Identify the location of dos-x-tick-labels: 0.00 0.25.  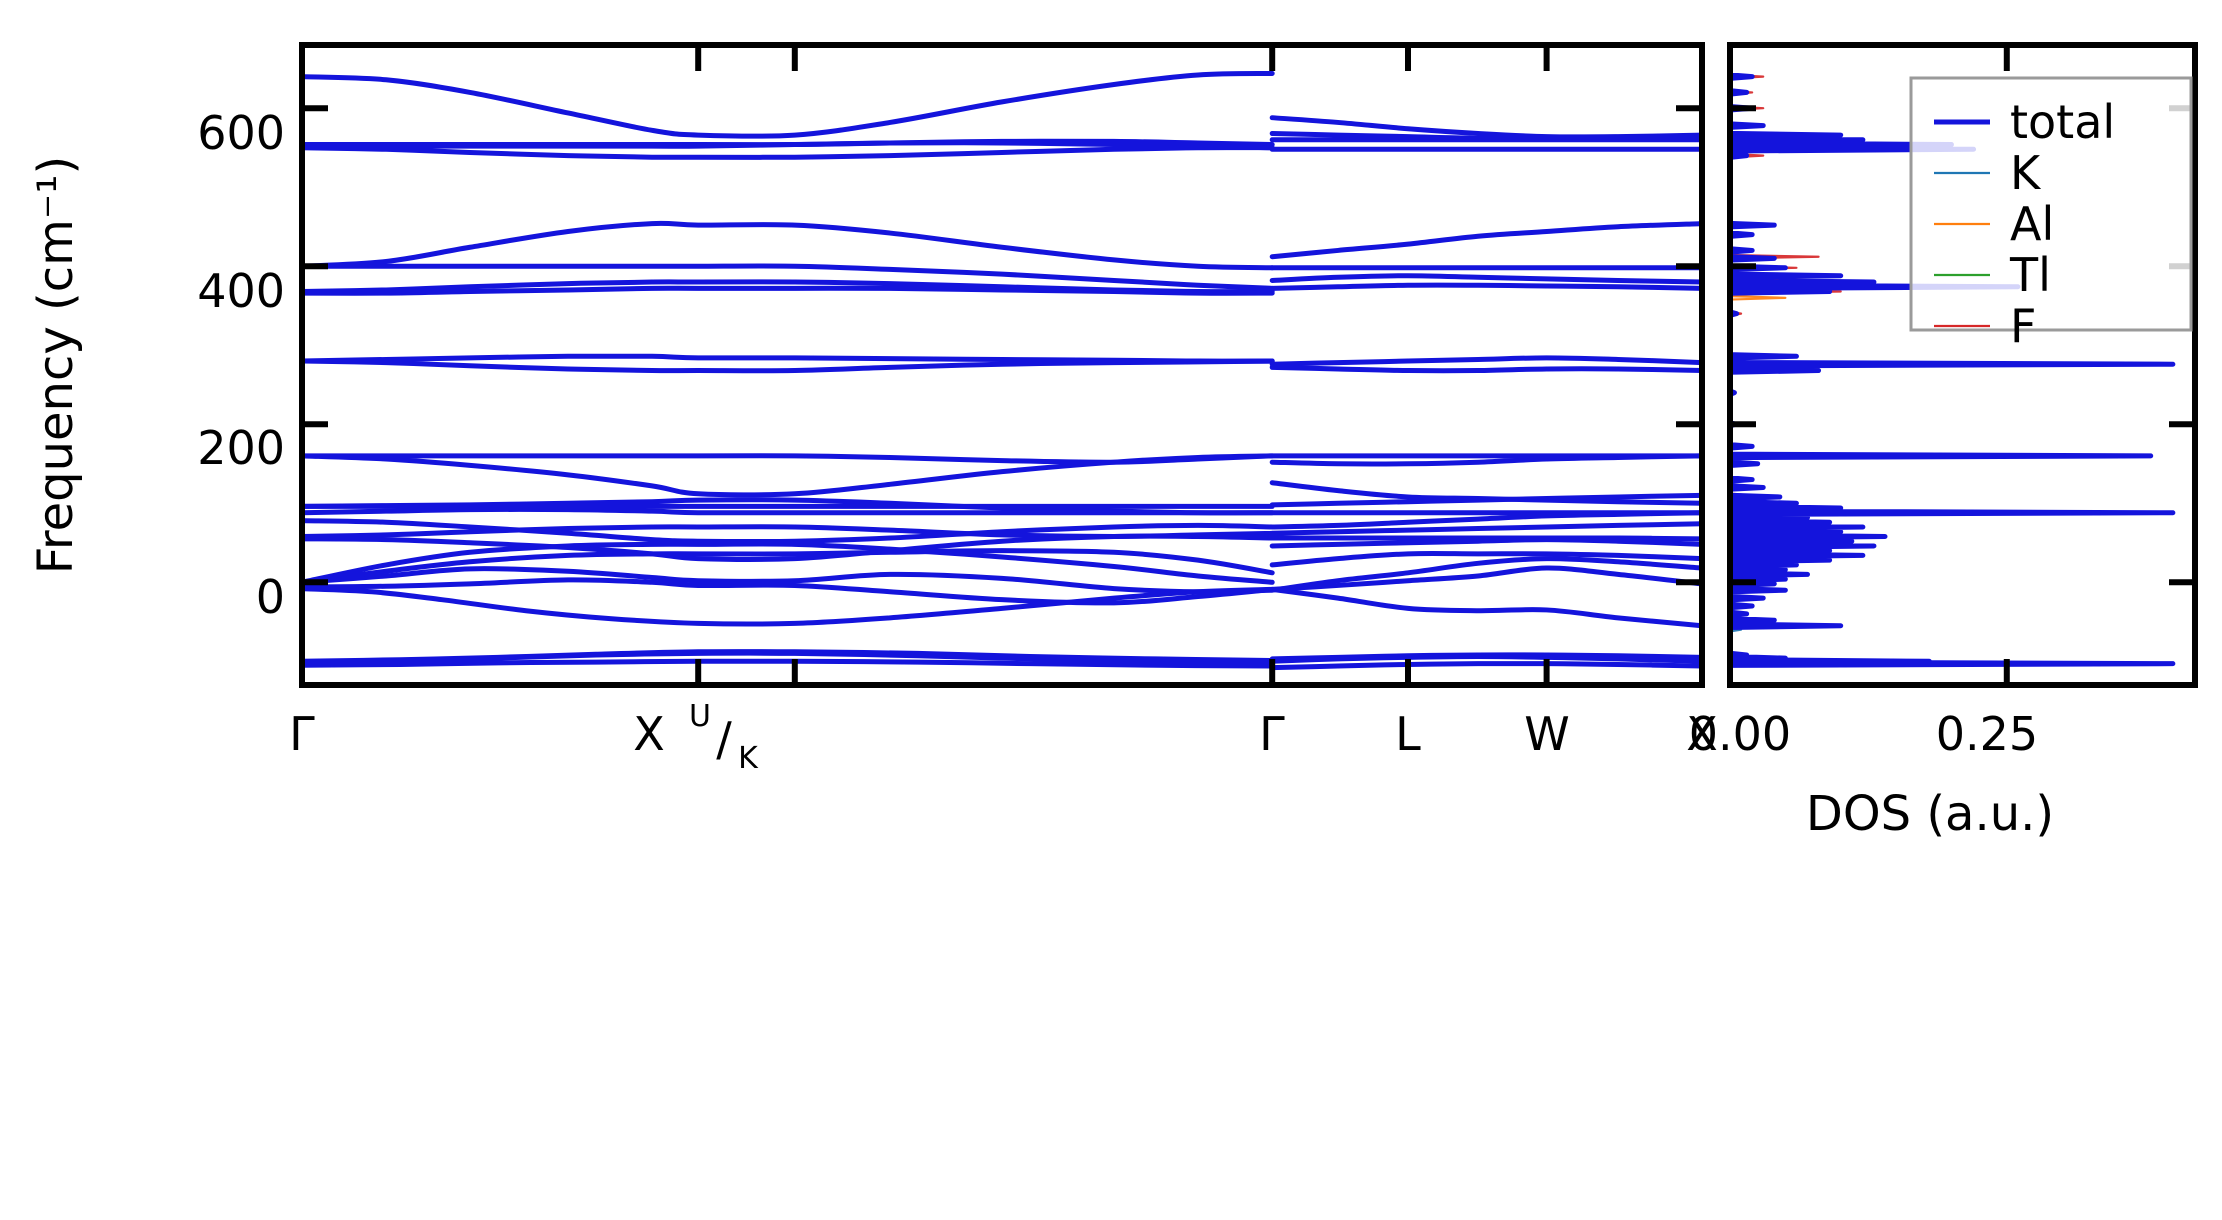
(1863, 734).